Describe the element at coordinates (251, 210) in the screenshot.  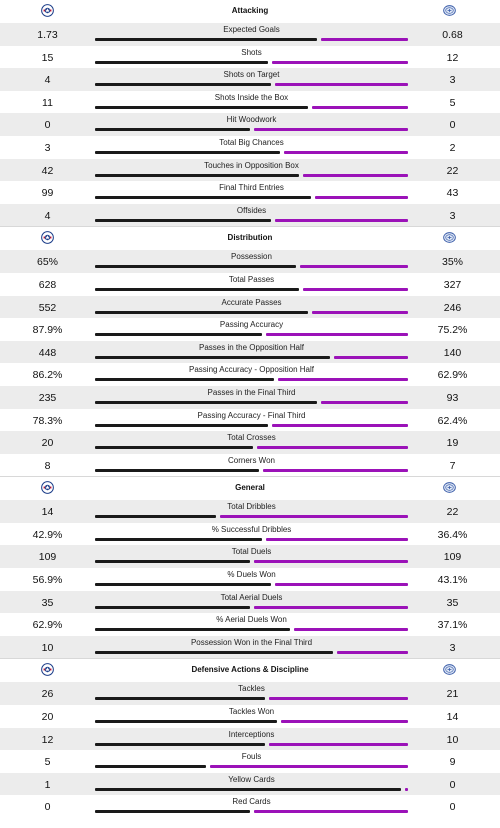
I see `stat-label: Offsides` at that location.